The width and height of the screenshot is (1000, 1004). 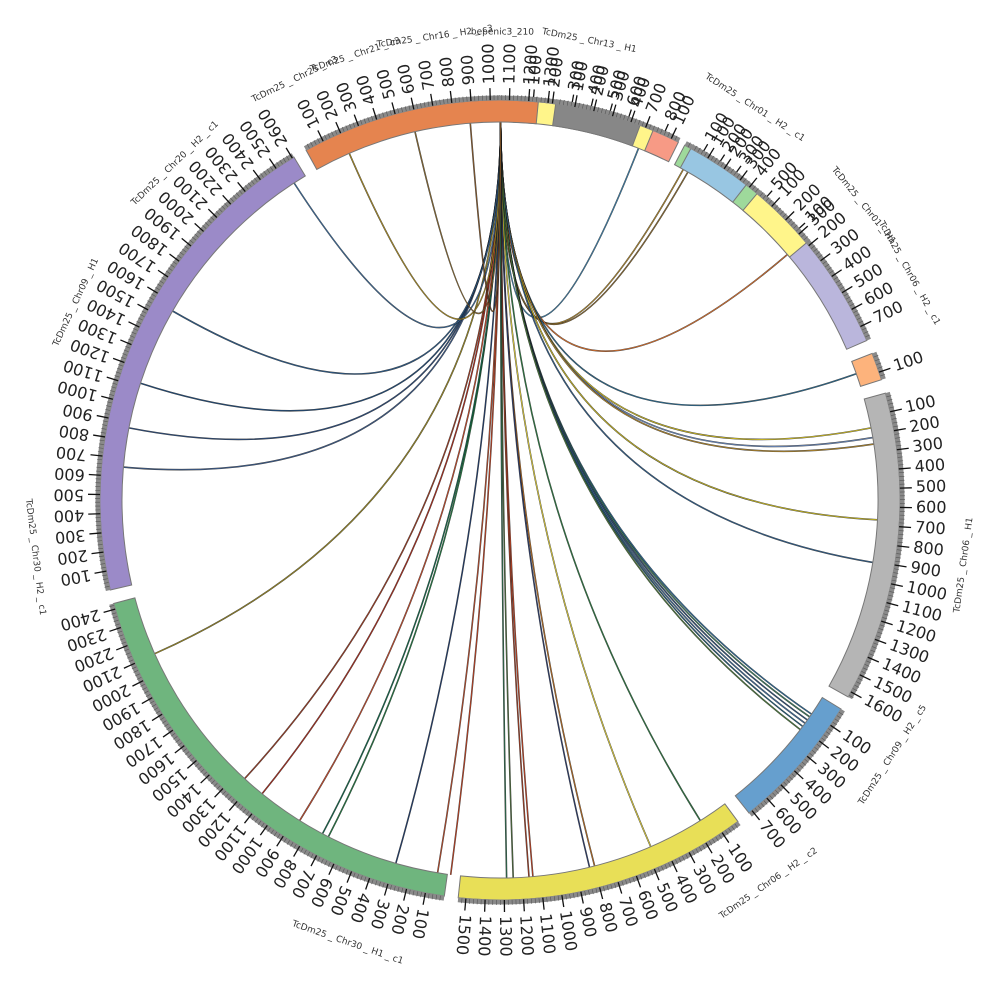 I want to click on tick-label: 1300, so click(x=505, y=936).